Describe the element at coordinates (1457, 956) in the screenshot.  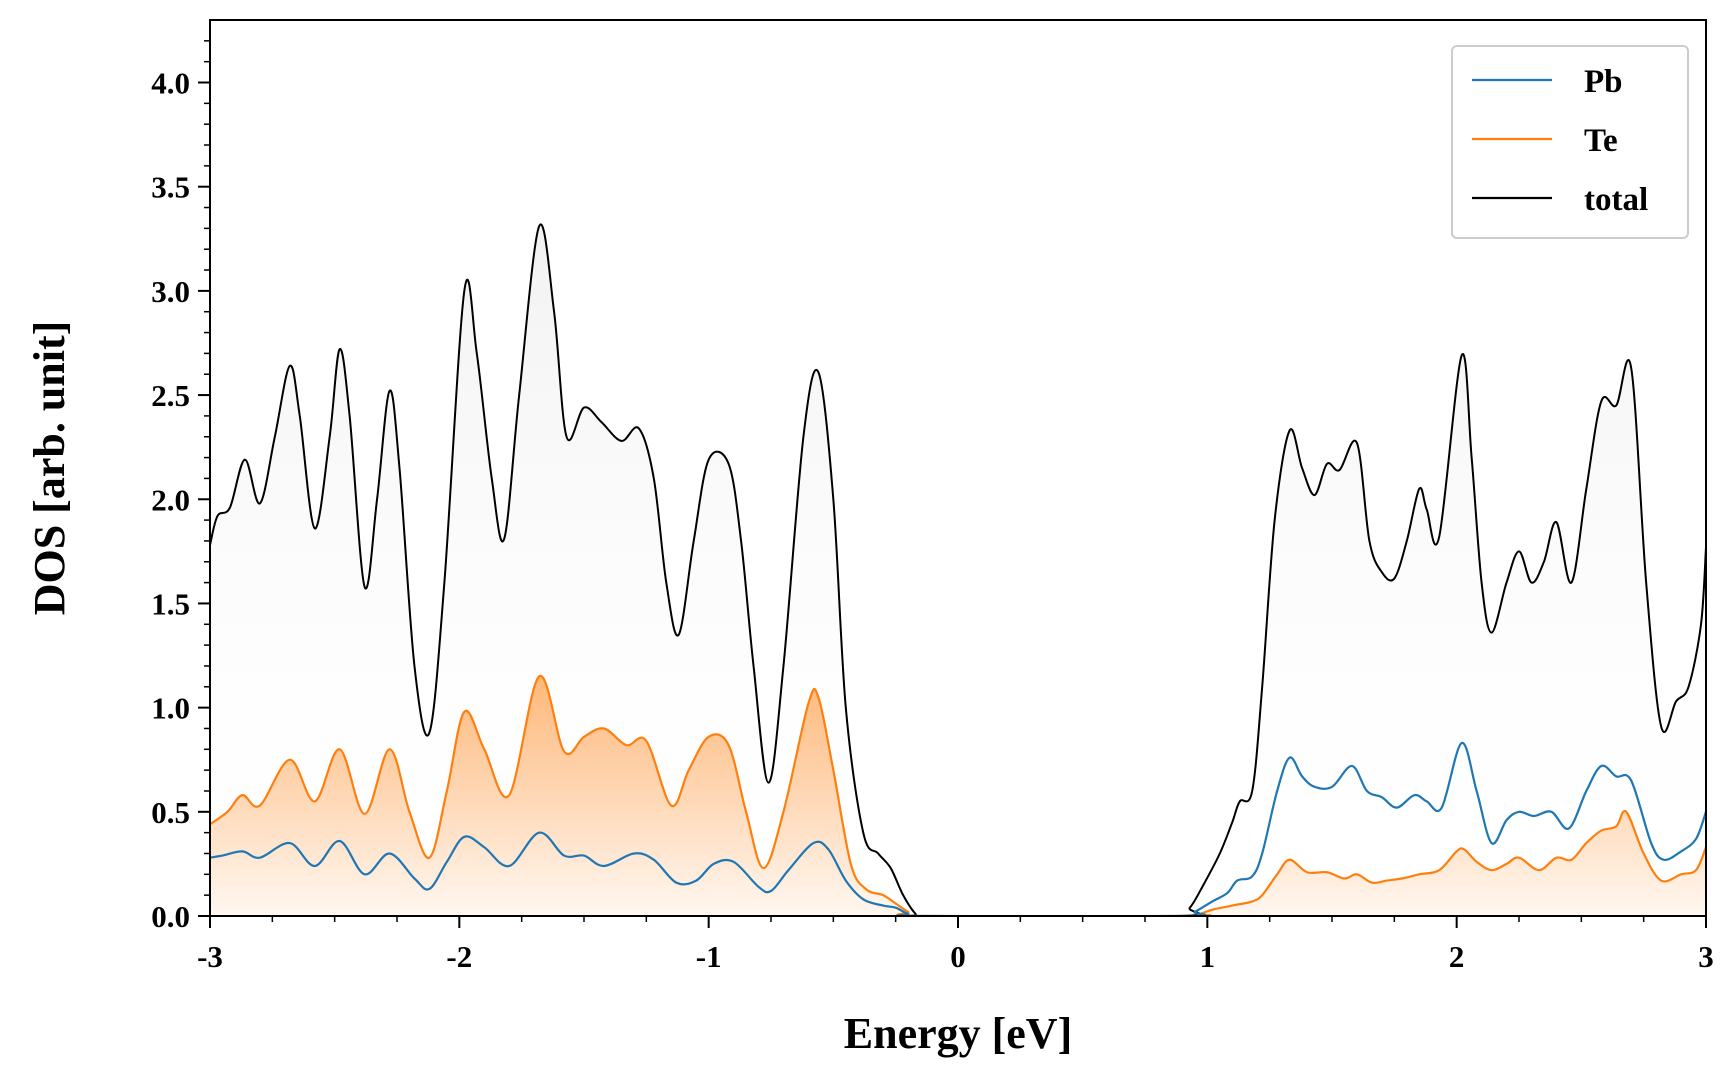
I see `x-tick-label: 2` at that location.